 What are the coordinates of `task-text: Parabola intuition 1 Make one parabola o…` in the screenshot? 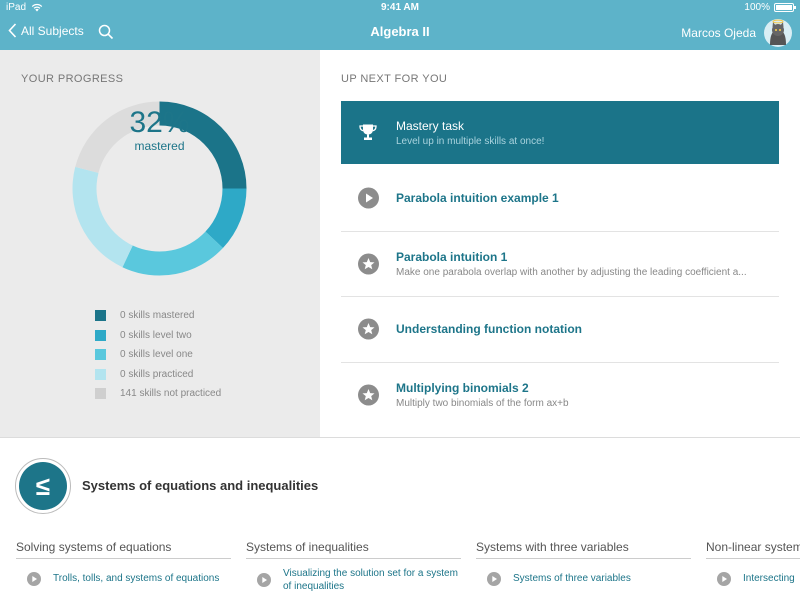 It's located at (586, 264).